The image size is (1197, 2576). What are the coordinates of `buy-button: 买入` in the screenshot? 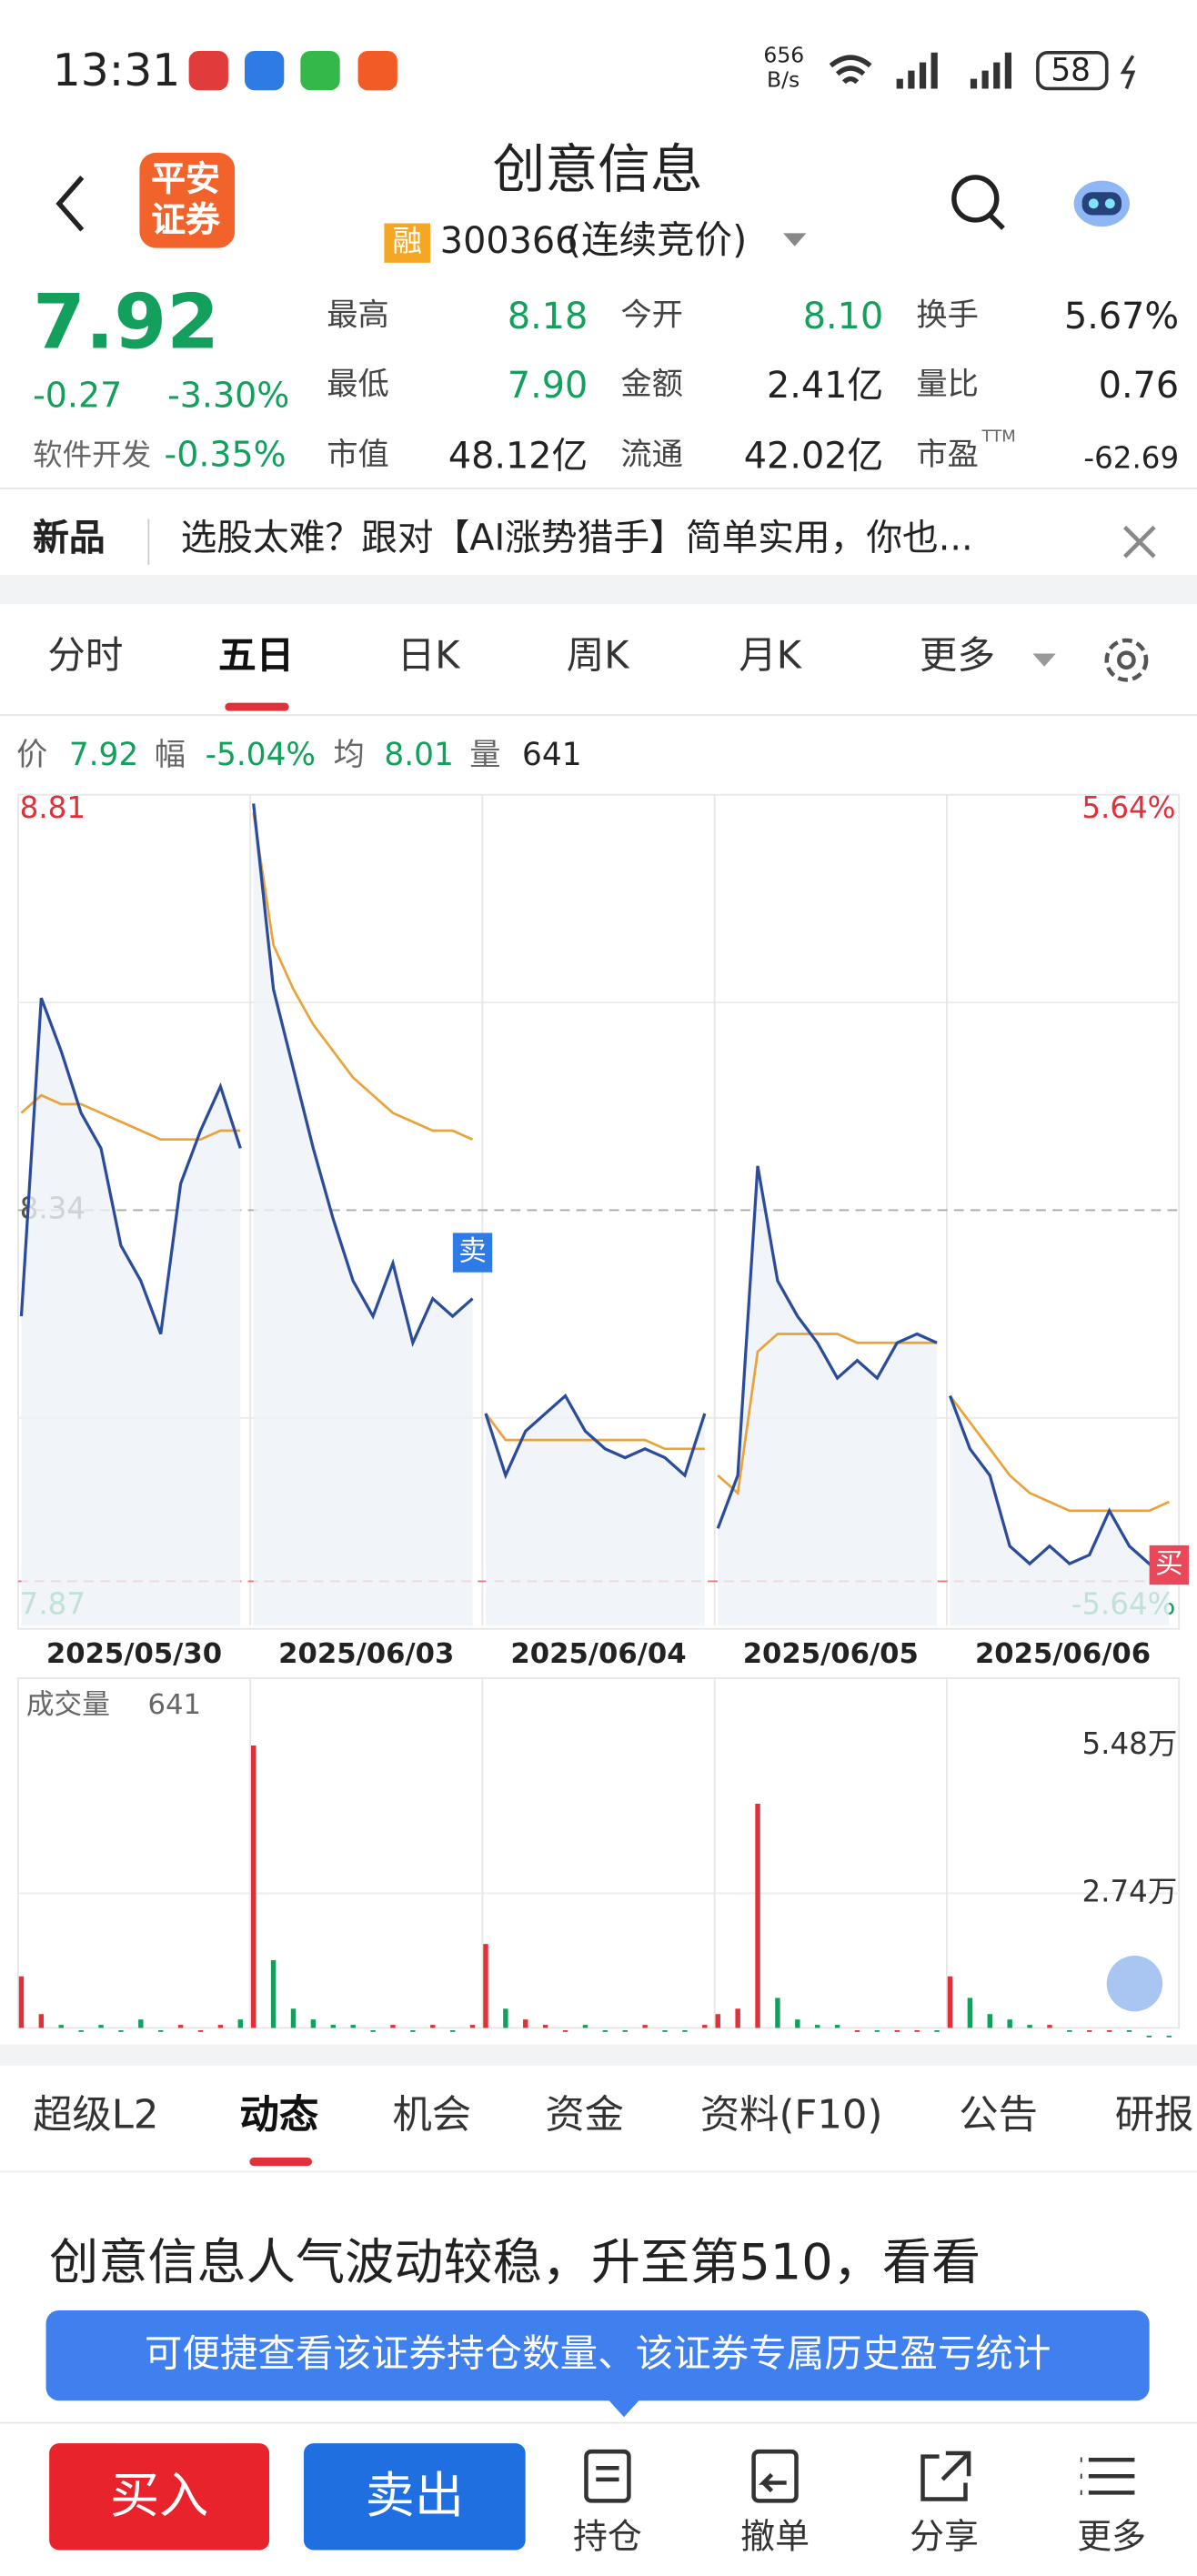 It's located at (159, 2497).